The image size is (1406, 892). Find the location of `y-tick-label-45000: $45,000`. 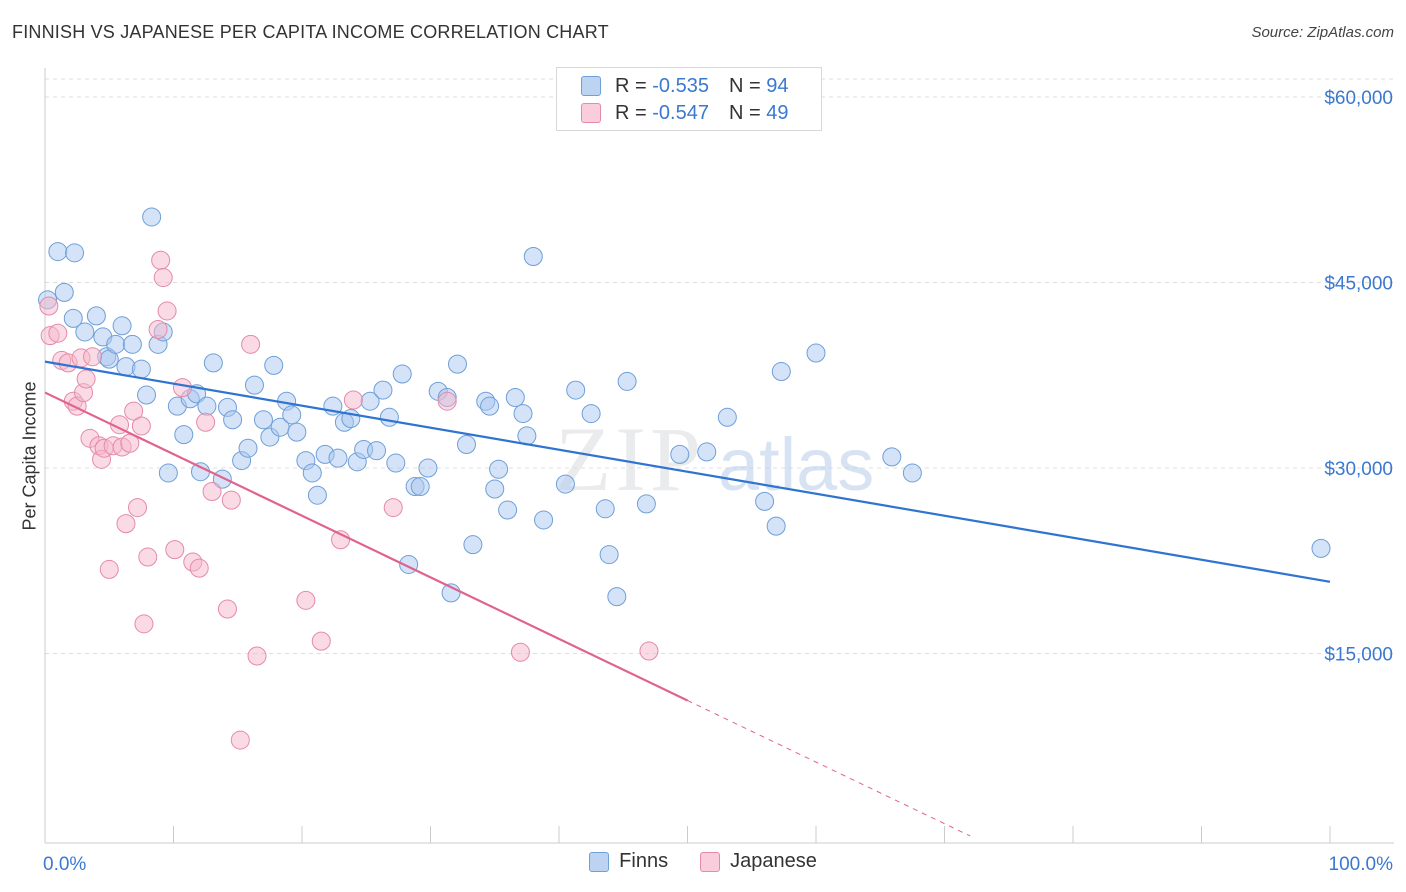

y-tick-label-45000: $45,000 is located at coordinates (1358, 284).